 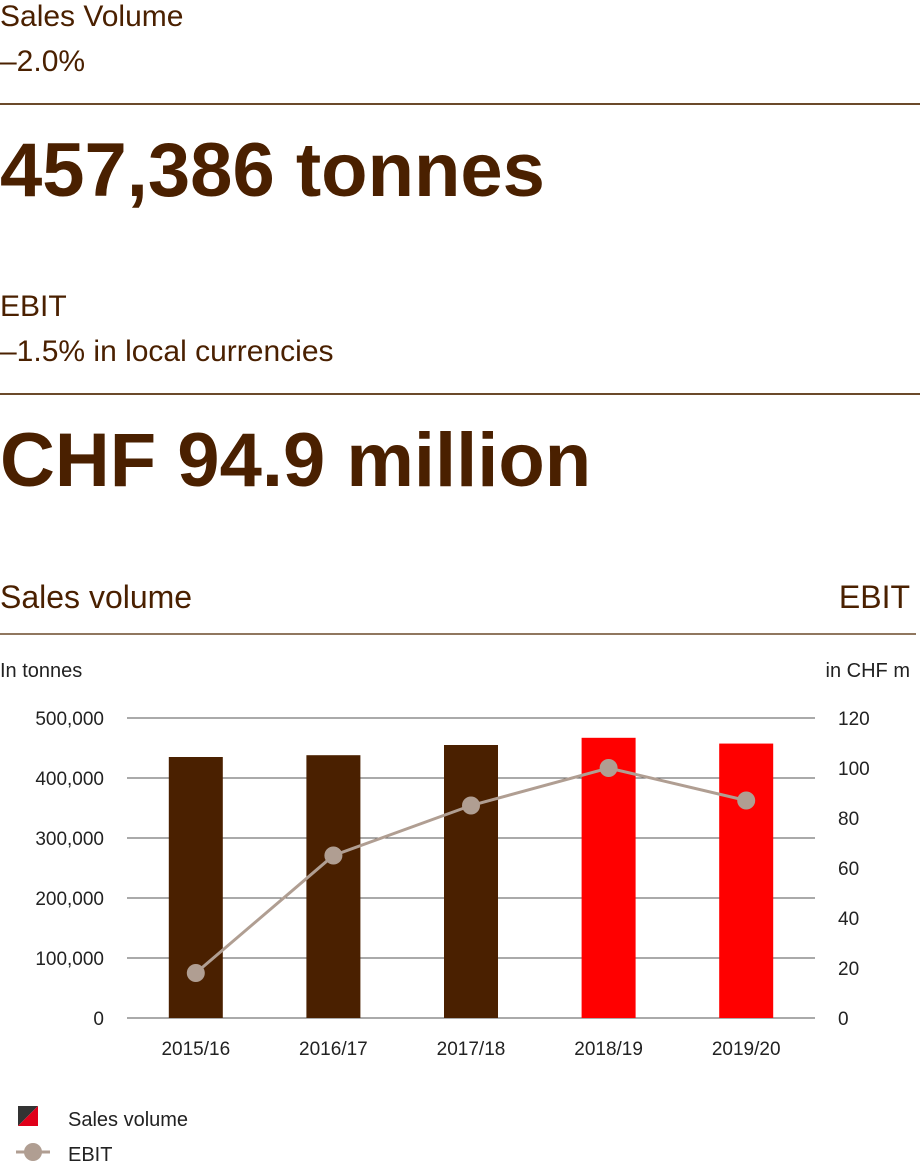 I want to click on y-tick-label: 200,000, so click(x=69, y=899).